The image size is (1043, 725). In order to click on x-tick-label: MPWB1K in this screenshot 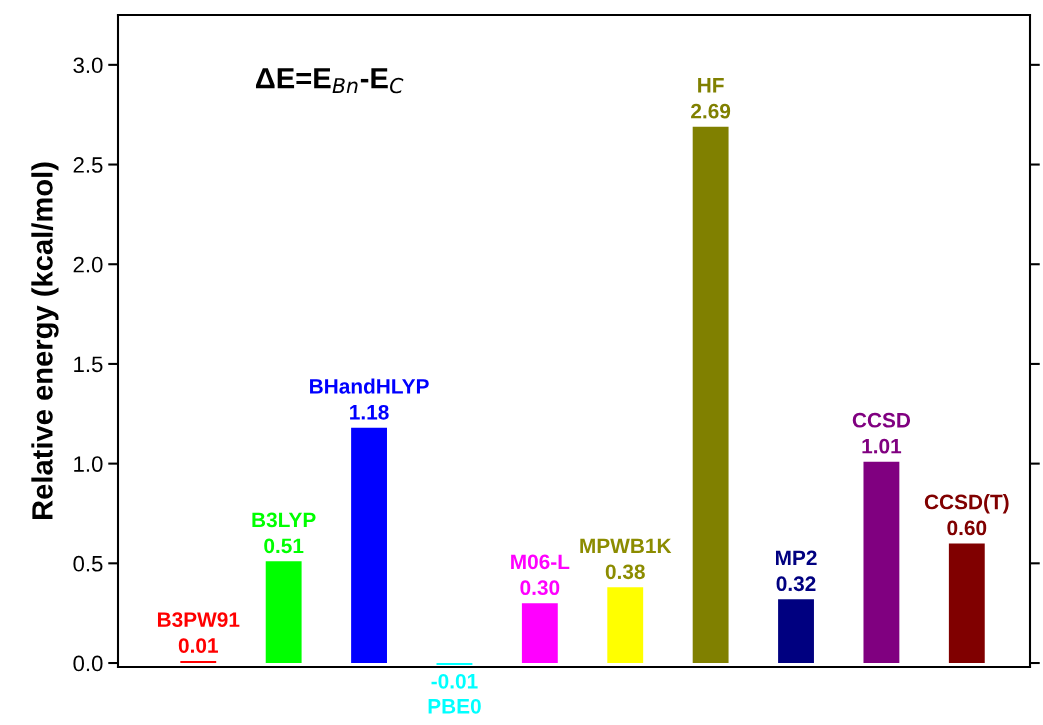, I will do `click(626, 546)`.